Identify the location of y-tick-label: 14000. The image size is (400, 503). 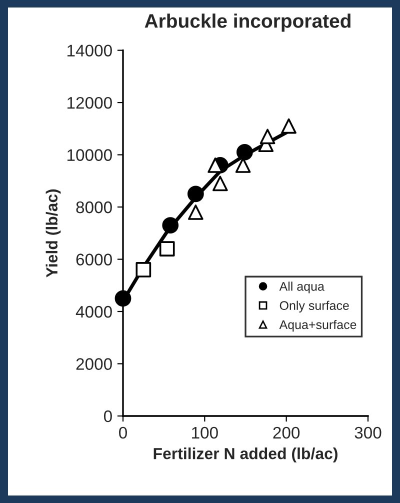
(90, 50).